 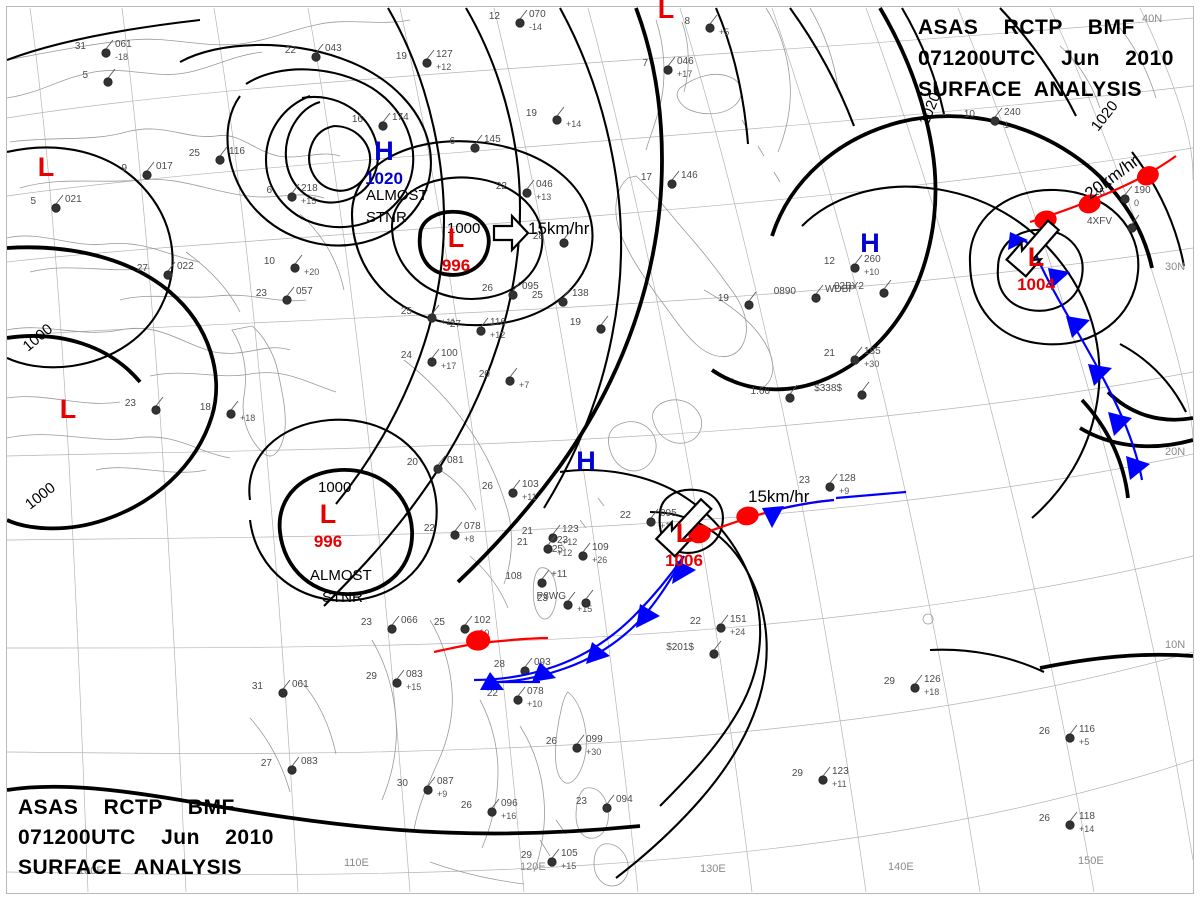 What do you see at coordinates (560, 297) in the screenshot?
I see `station-plot: 25 138` at bounding box center [560, 297].